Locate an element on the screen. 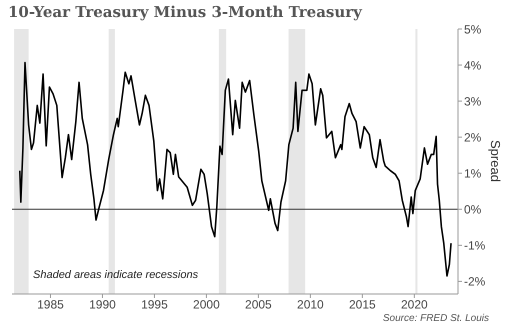  x-tick-label: 2005 is located at coordinates (258, 305).